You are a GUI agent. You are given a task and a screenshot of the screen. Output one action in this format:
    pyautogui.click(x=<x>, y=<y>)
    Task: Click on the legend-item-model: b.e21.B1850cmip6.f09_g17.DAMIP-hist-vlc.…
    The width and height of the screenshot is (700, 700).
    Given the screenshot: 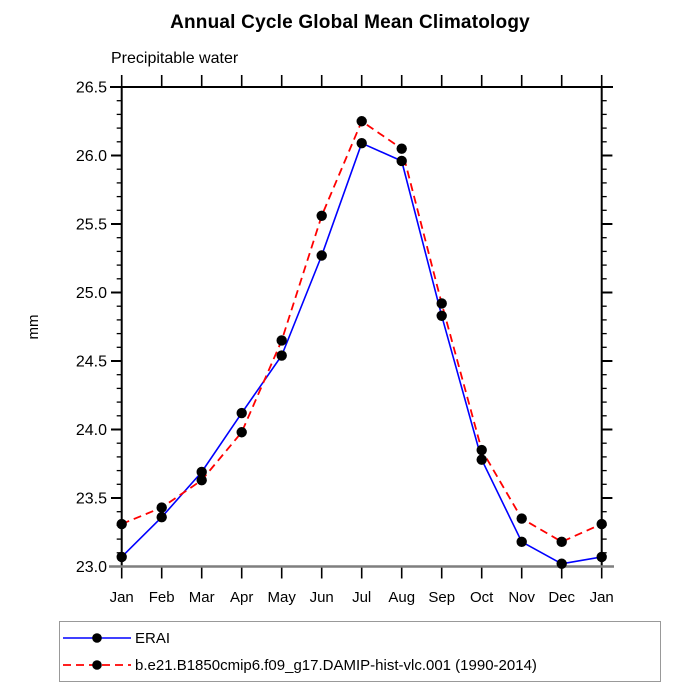 What is the action you would take?
    pyautogui.click(x=300, y=665)
    